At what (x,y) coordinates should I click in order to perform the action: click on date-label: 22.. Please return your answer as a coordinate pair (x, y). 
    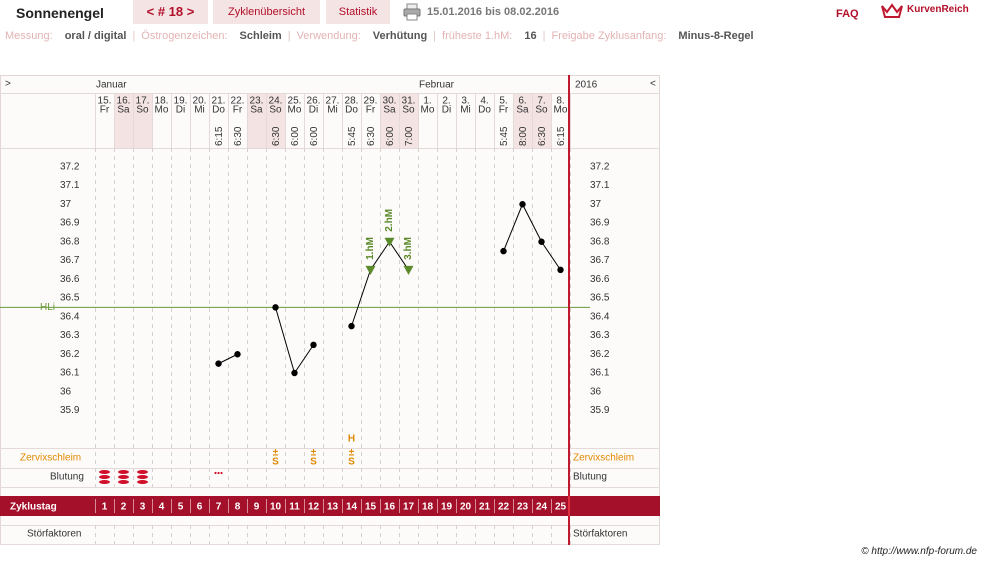
    Looking at the image, I should click on (238, 101).